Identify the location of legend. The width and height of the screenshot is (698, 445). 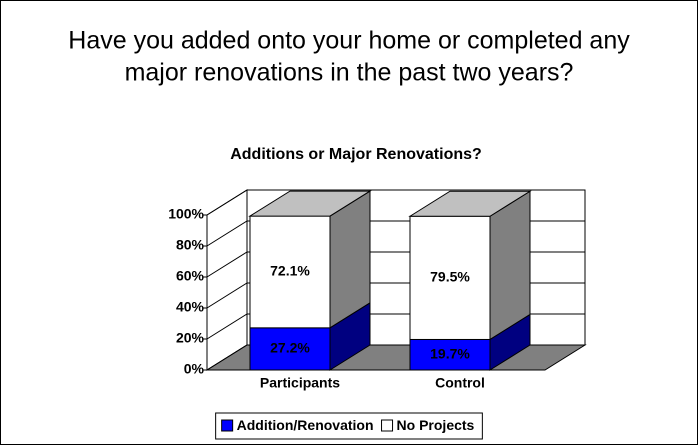
(349, 426).